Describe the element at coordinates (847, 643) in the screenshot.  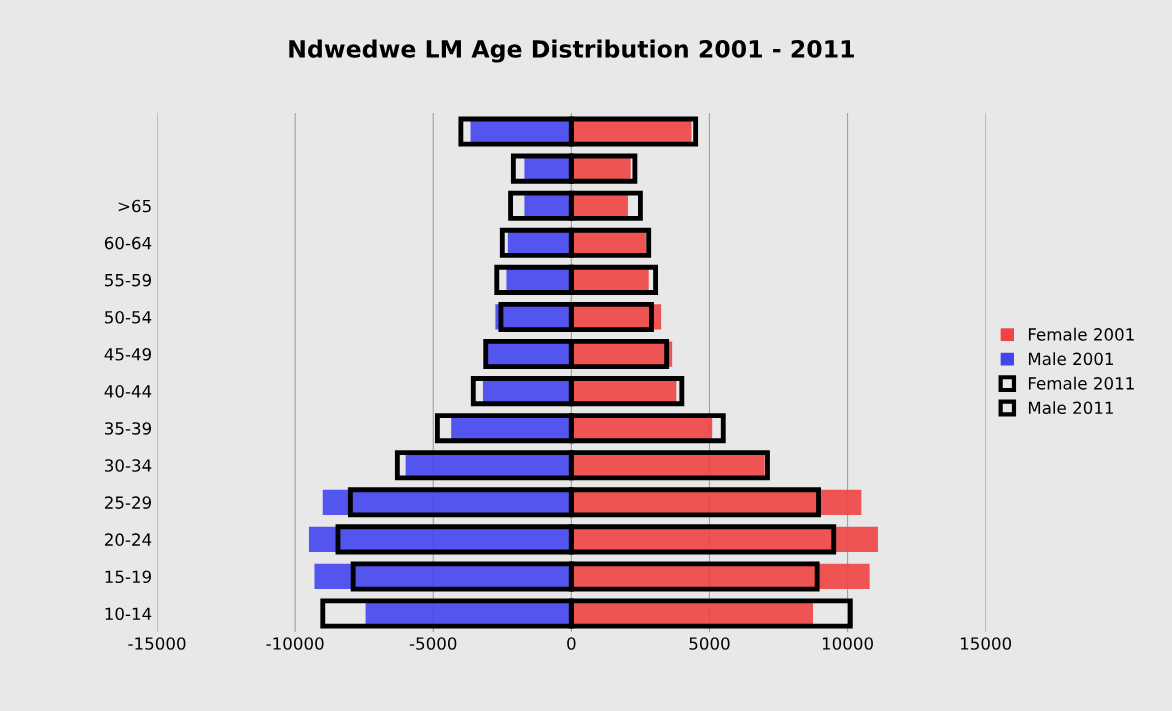
I see `x-tick-label: 10000` at that location.